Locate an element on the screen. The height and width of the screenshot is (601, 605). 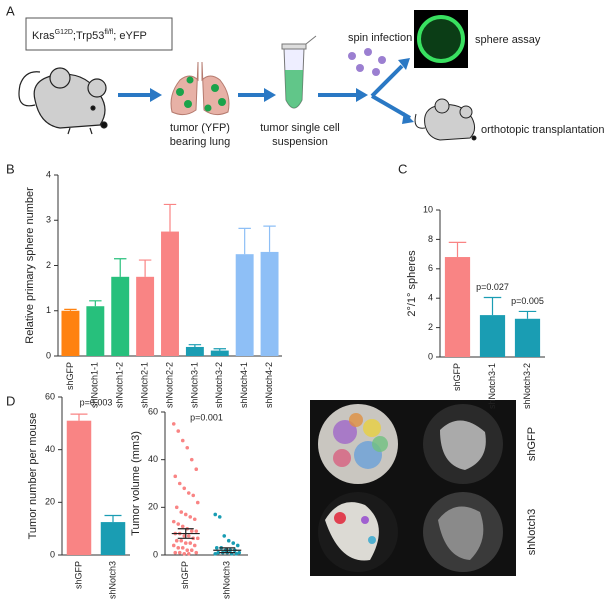
y-tick-label: 3 is located at coordinates (48, 220).